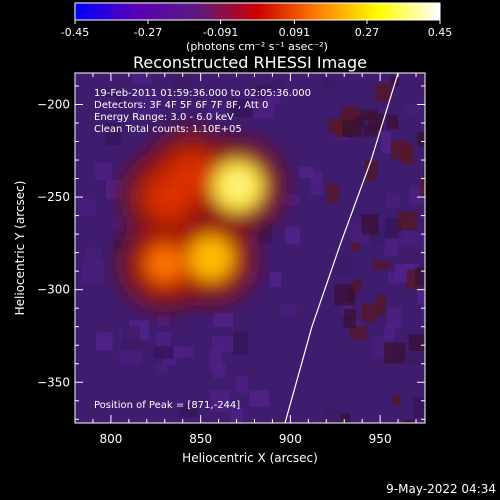 The image size is (500, 500). What do you see at coordinates (441, 489) in the screenshot?
I see `footer-timestamp: 9-May-2022 04:34` at bounding box center [441, 489].